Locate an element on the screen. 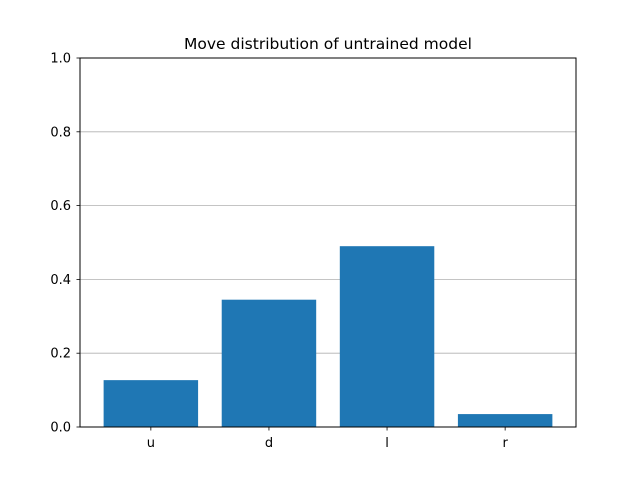 The width and height of the screenshot is (640, 480). x-tick-label: u is located at coordinates (151, 443).